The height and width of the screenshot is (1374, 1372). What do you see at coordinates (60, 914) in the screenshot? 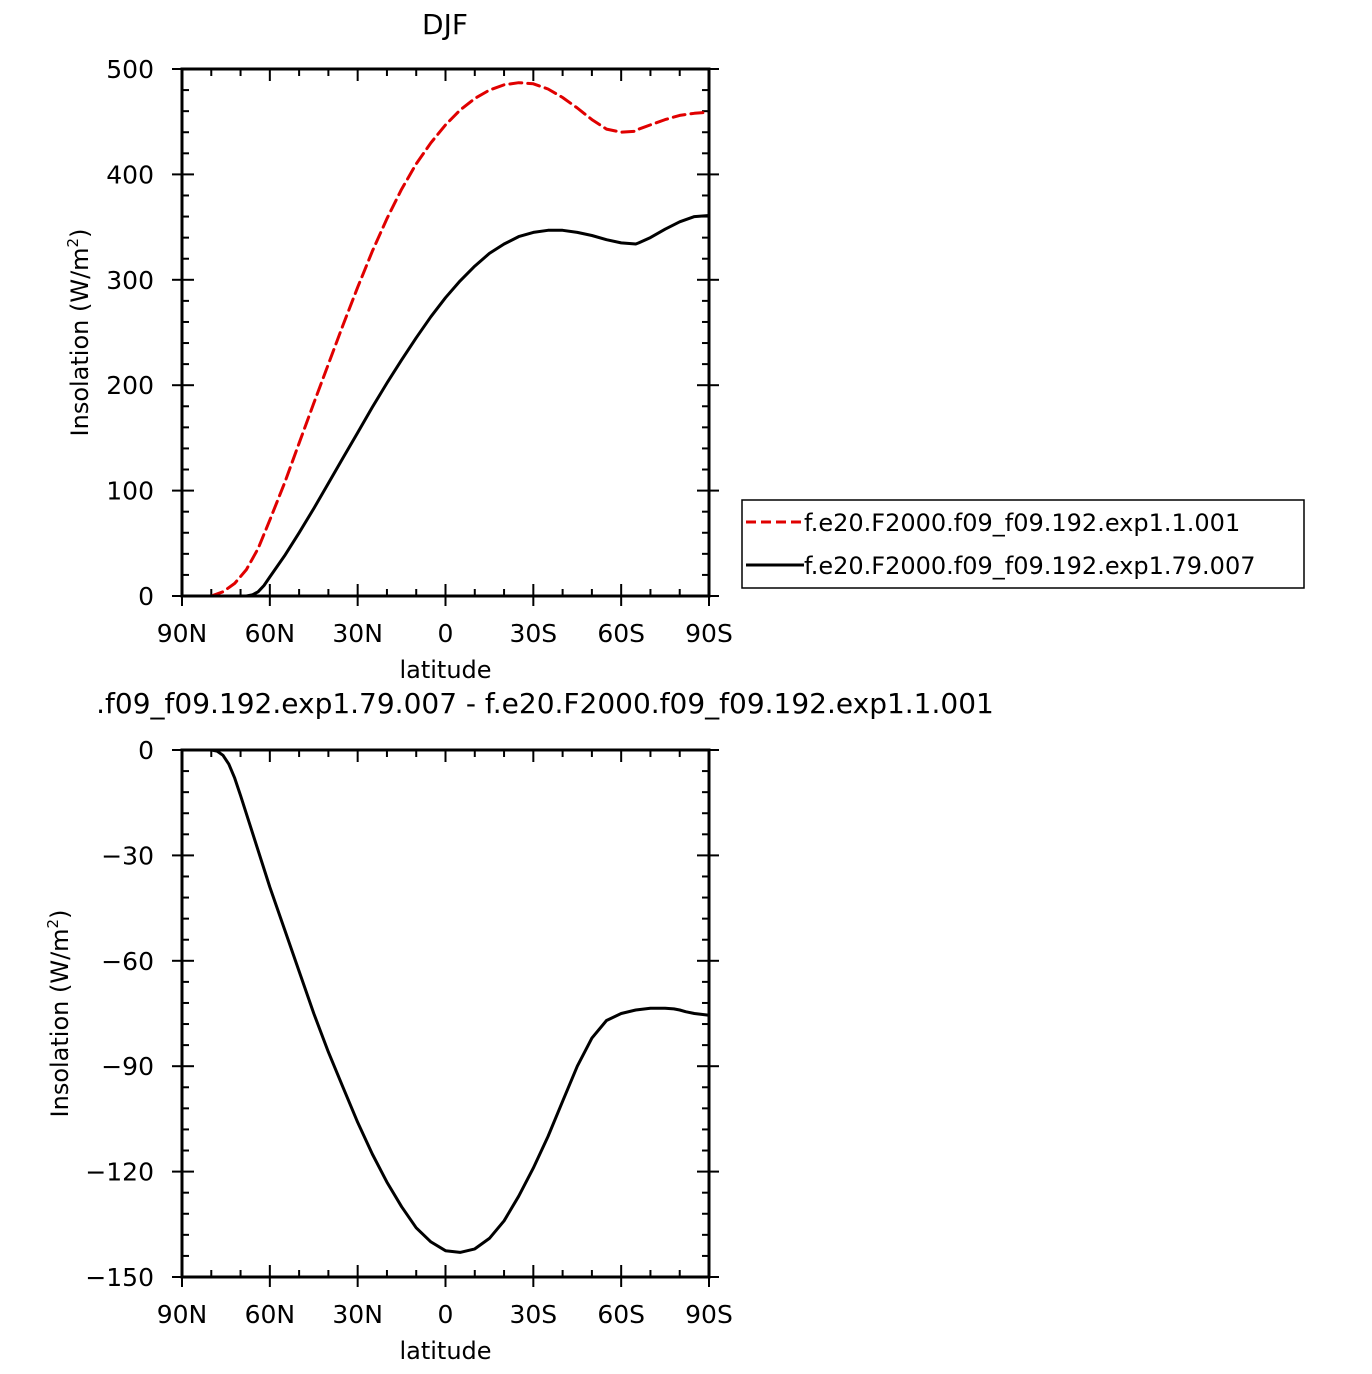
I see `bottom-y-label-close: )` at bounding box center [60, 914].